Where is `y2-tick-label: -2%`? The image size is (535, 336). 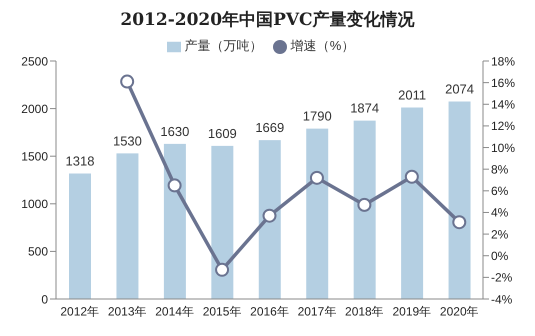 y2-tick-label: -2% is located at coordinates (502, 277).